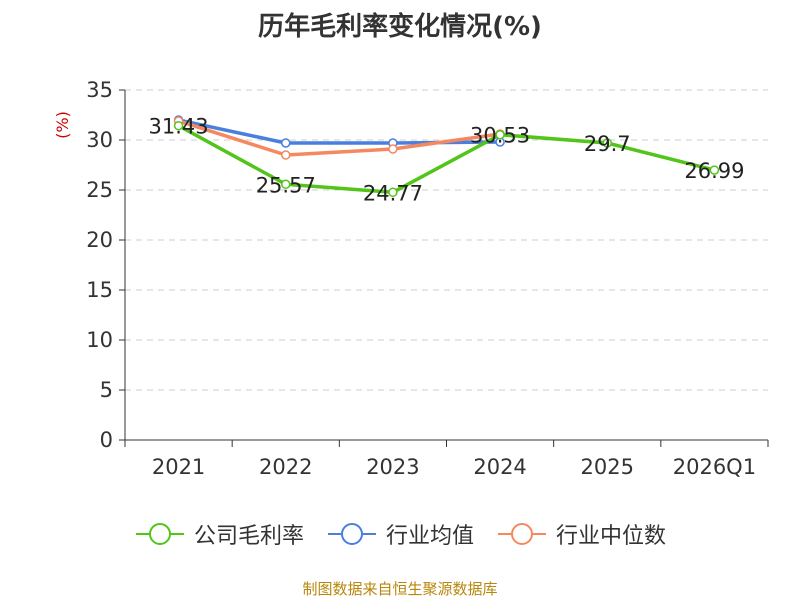  I want to click on y-tick-label: 20, so click(99, 240).